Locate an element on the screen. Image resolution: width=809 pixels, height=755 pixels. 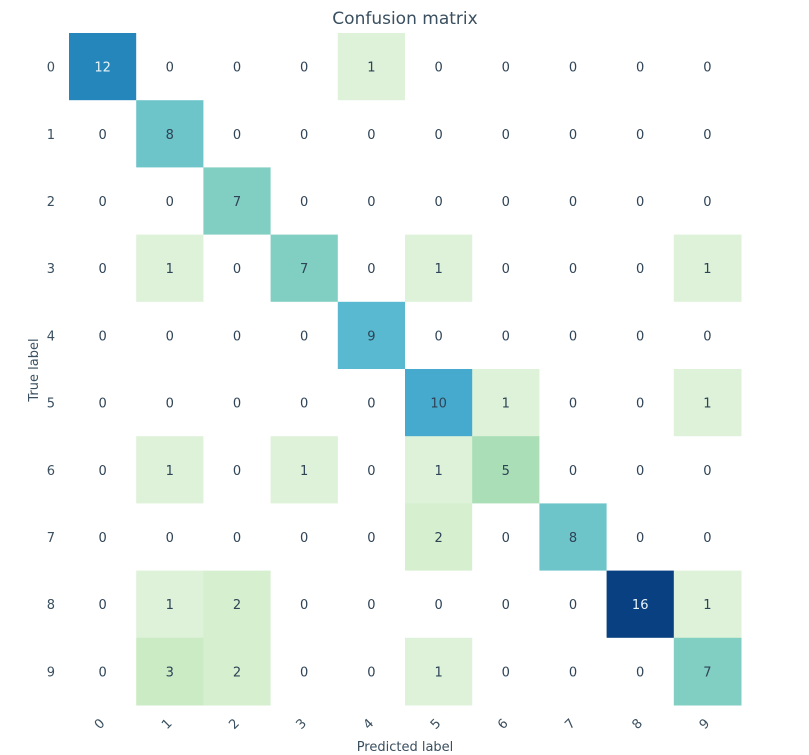
cell-label-r3-c8: 0 is located at coordinates (640, 269).